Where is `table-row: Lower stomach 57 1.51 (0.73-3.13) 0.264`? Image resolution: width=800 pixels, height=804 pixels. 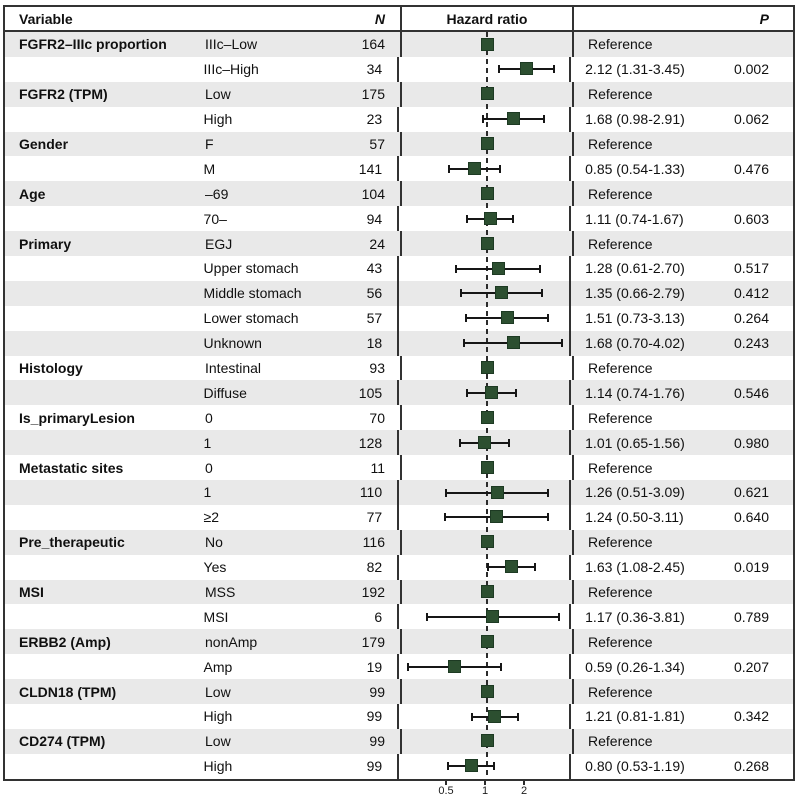 table-row: Lower stomach 57 1.51 (0.73-3.13) 0.264 is located at coordinates (399, 318).